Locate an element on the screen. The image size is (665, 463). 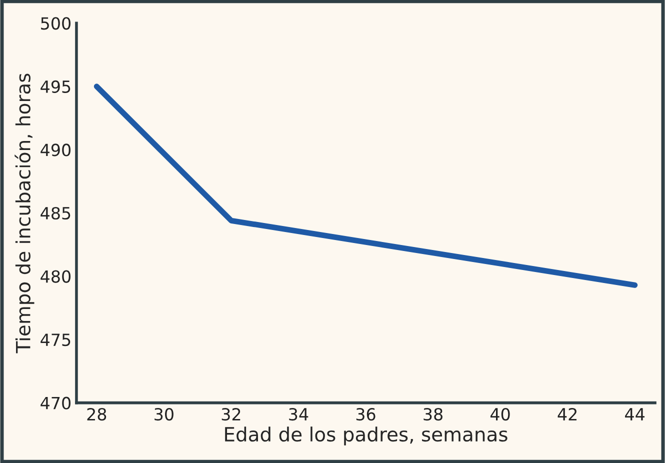
x-tick-label: 32 is located at coordinates (231, 414).